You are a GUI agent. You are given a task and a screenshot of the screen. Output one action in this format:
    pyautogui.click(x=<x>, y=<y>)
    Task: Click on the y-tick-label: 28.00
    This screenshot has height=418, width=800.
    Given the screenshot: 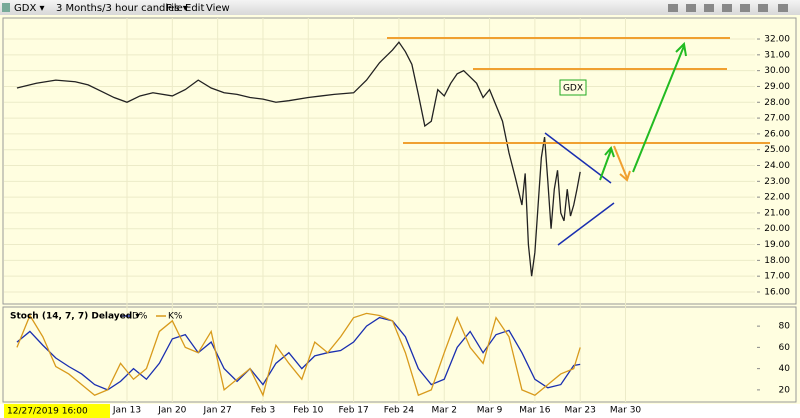 What is the action you would take?
    pyautogui.click(x=777, y=103)
    